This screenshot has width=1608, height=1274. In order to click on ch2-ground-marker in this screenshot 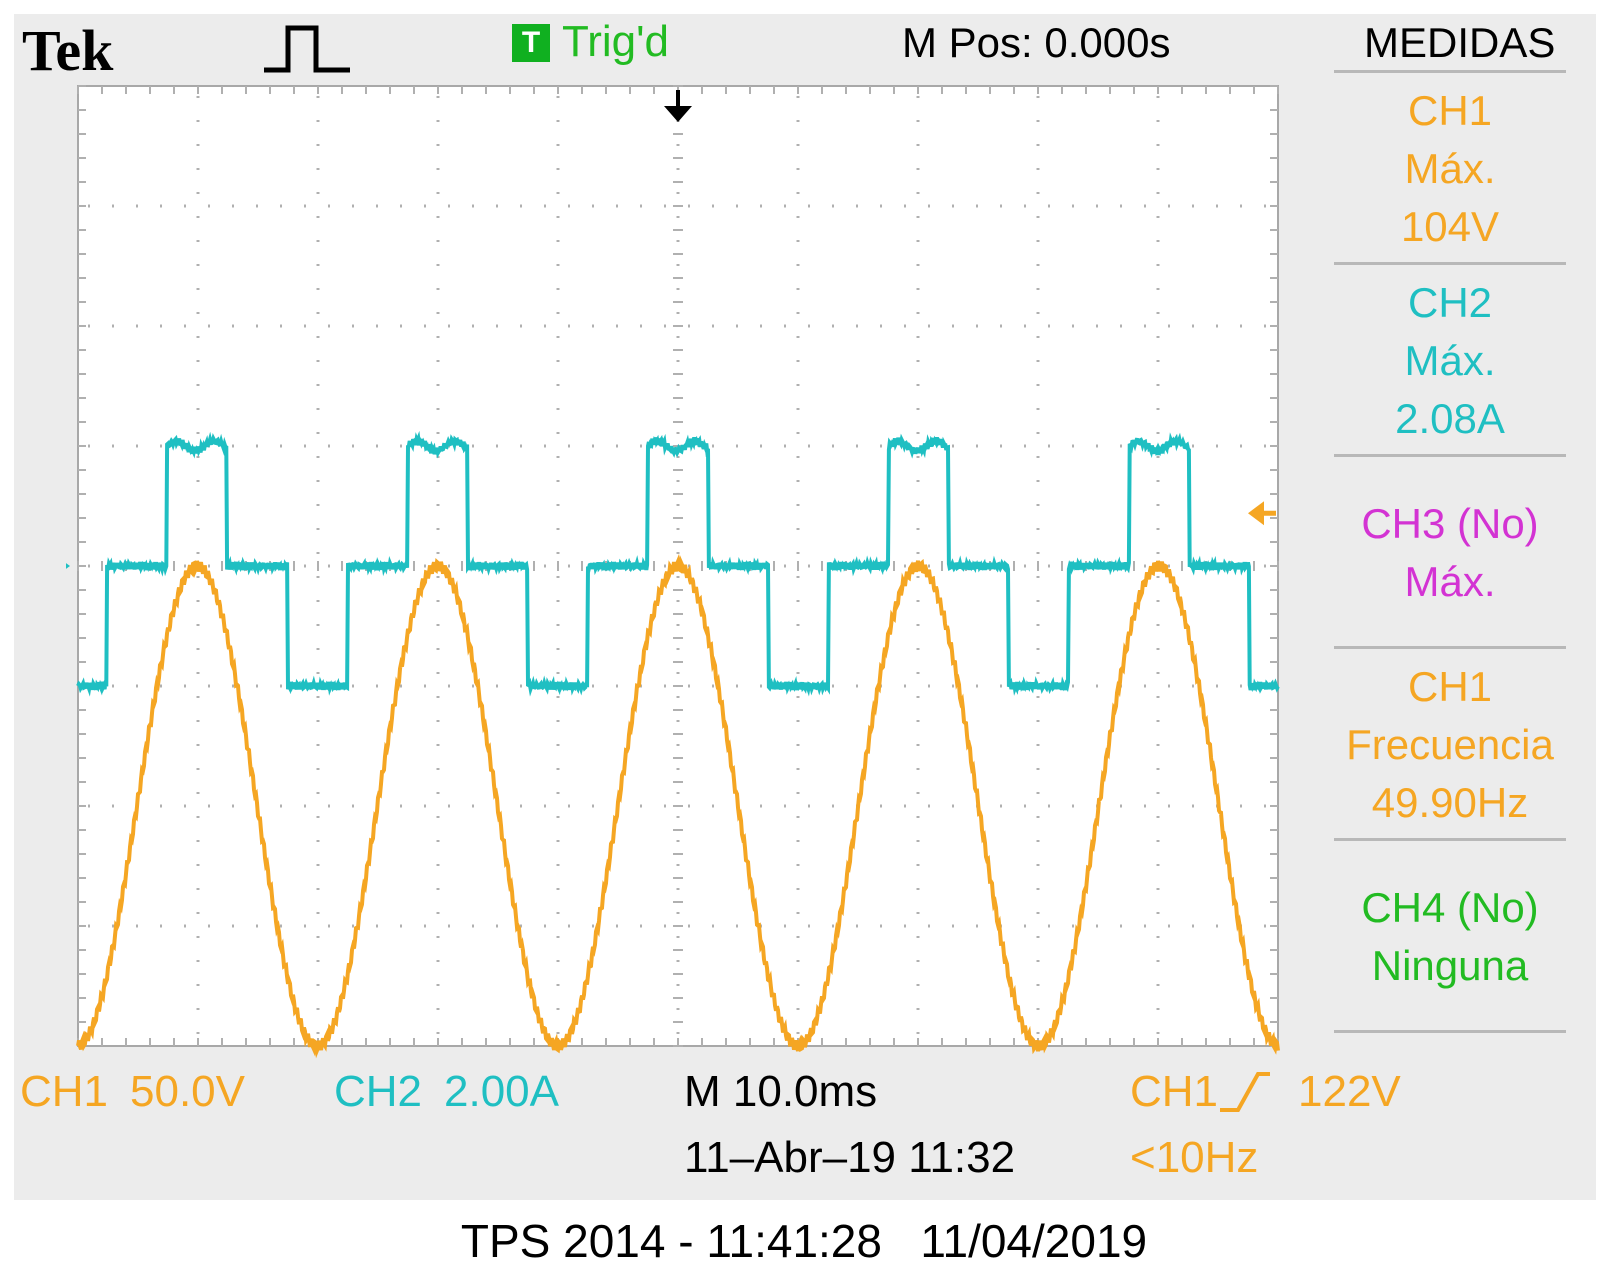, I will do `click(68, 566)`.